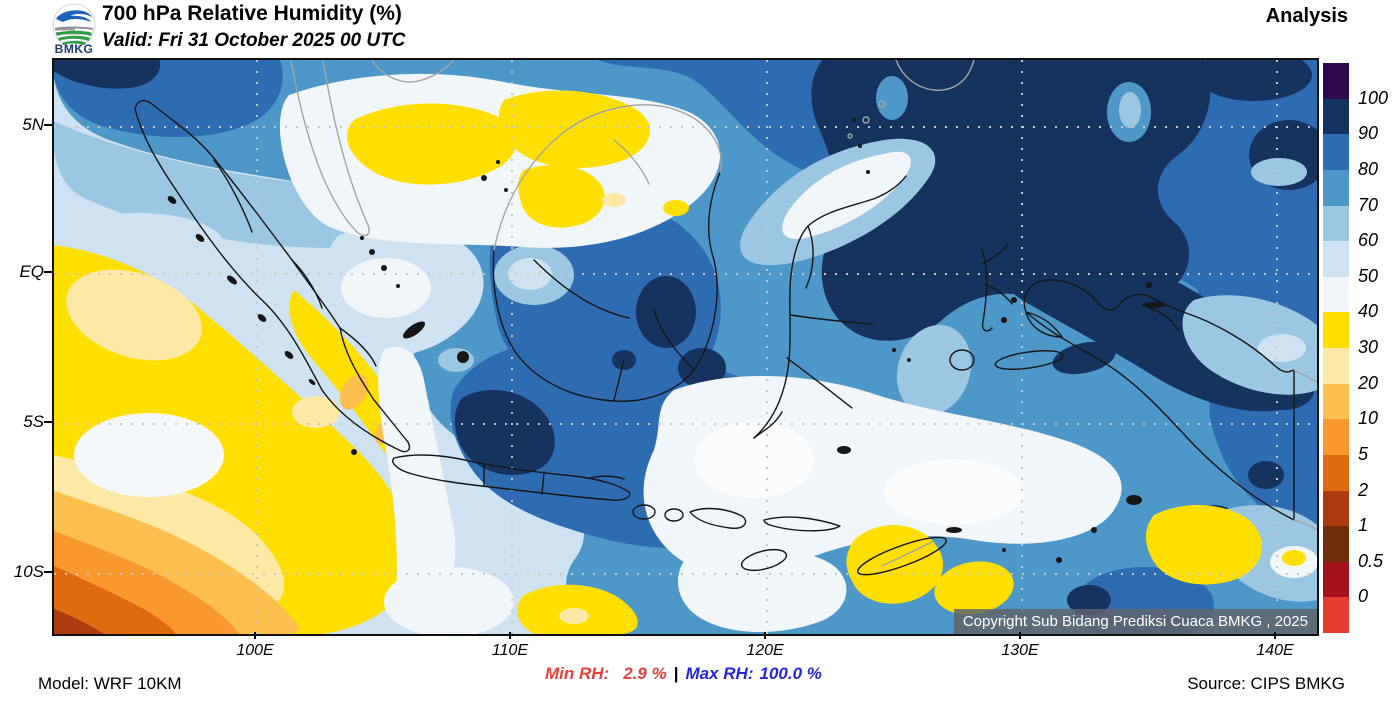  I want to click on colorbar-tick-50: 50, so click(1368, 275).